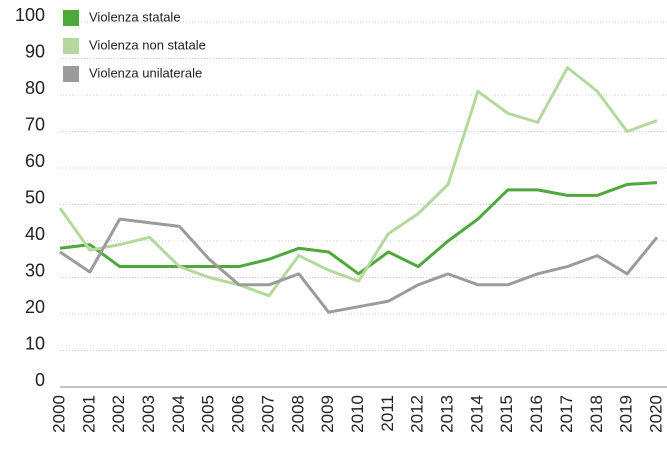 The height and width of the screenshot is (466, 667). I want to click on x-tick-label: 2003, so click(148, 414).